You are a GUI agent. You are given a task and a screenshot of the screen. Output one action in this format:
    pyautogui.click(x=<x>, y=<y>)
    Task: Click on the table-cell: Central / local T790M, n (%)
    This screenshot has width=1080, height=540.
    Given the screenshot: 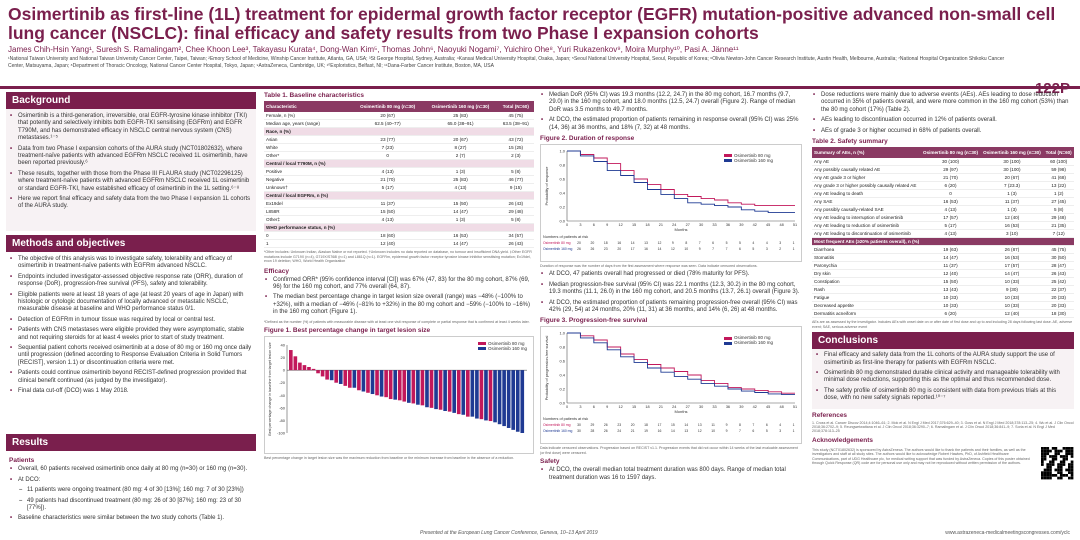 What is the action you would take?
    pyautogui.click(x=308, y=164)
    